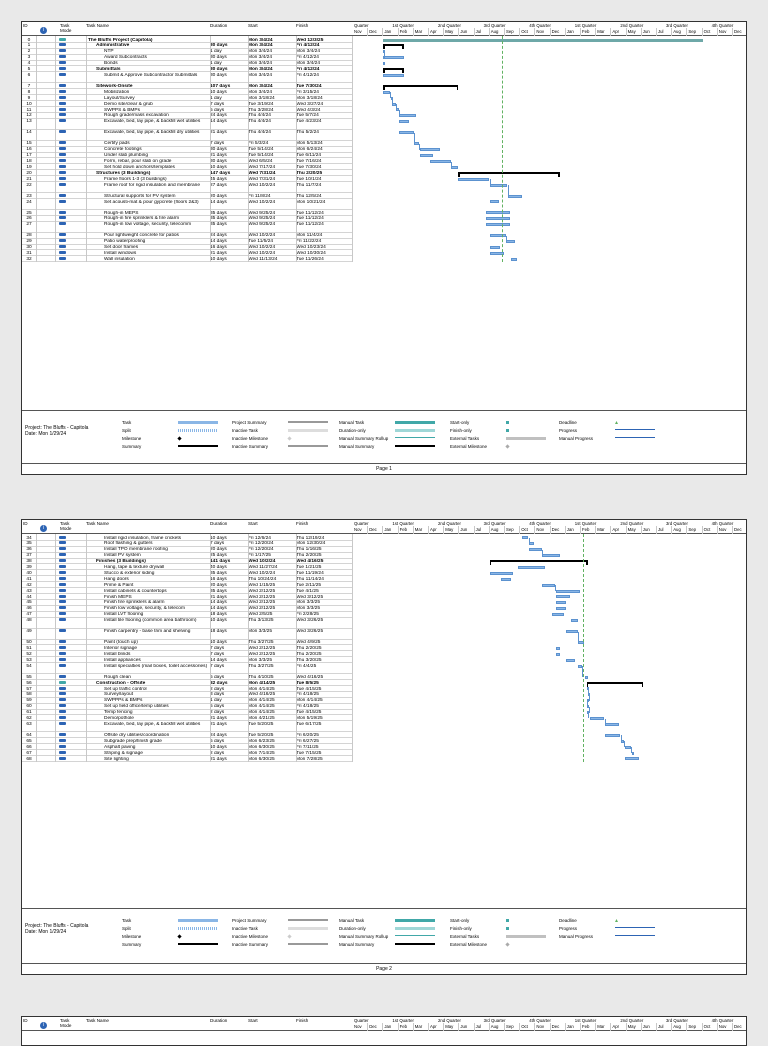  I want to click on legend-swatch-inactivesum, so click(308, 446).